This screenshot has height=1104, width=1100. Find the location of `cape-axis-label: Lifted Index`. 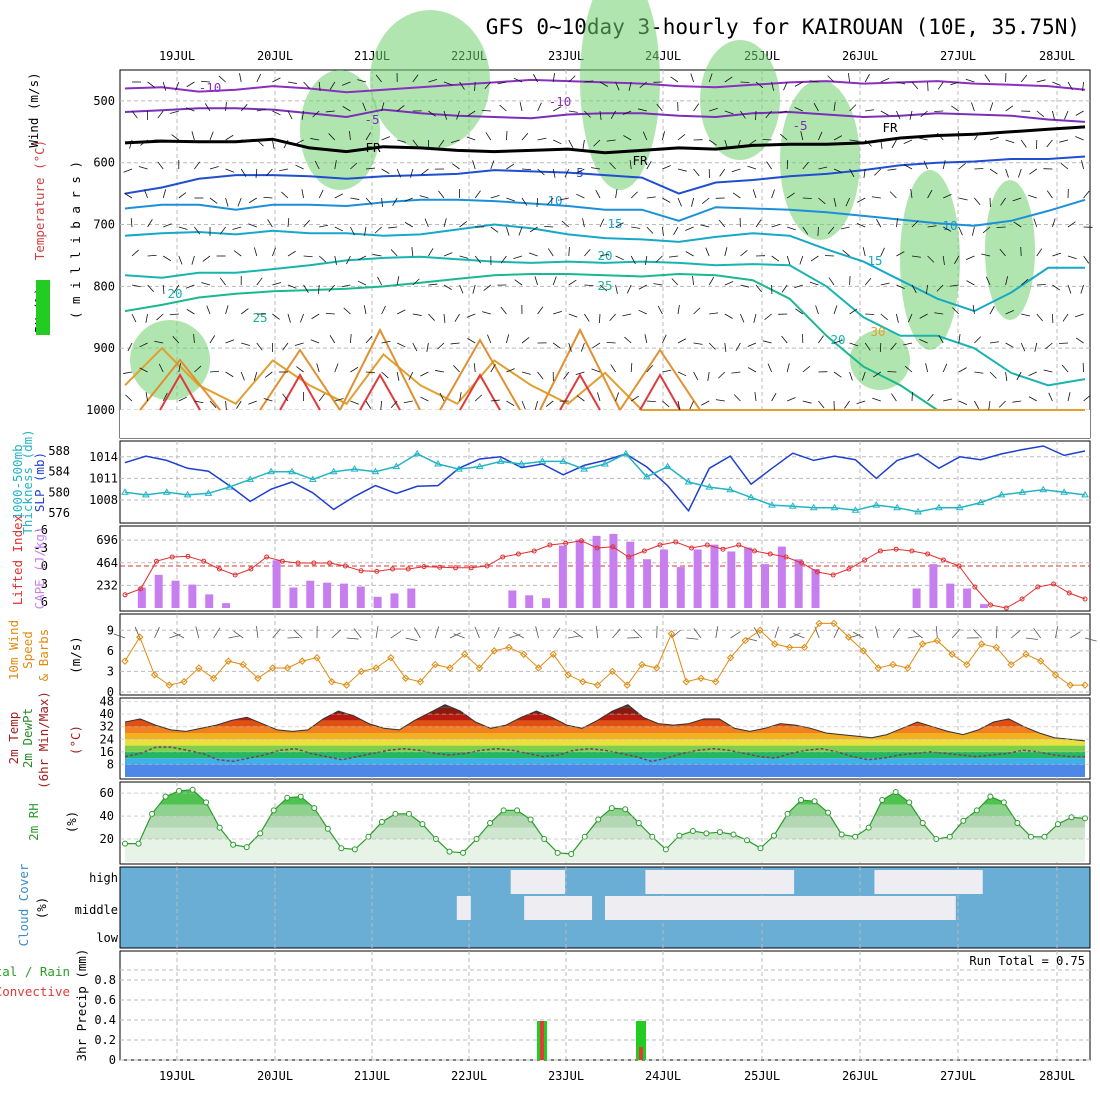

cape-axis-label: Lifted Index is located at coordinates (17, 559).